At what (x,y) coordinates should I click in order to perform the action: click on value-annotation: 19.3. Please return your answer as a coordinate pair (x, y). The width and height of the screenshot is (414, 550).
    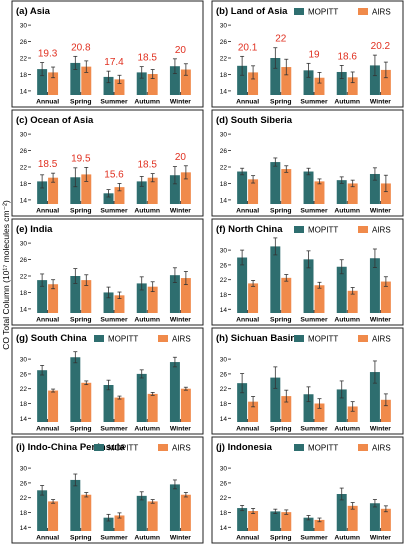
    Looking at the image, I should click on (48, 54).